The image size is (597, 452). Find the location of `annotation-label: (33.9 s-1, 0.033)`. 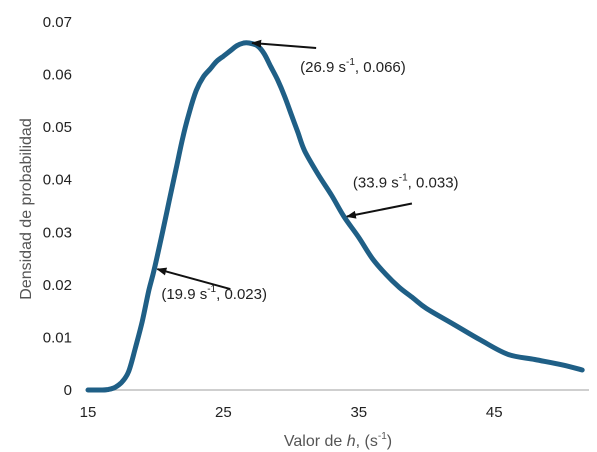

annotation-label: (33.9 s-1, 0.033) is located at coordinates (406, 182).